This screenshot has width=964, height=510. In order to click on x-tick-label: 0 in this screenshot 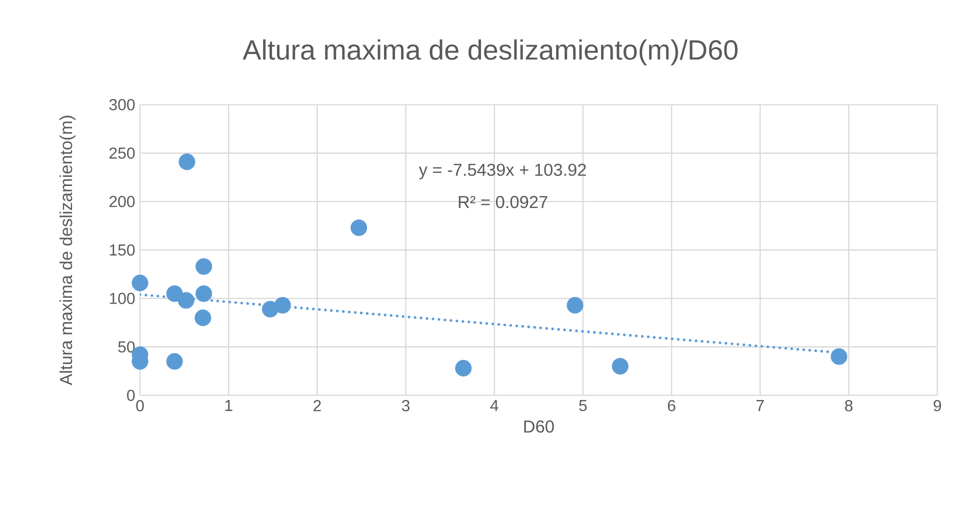, I will do `click(140, 406)`.